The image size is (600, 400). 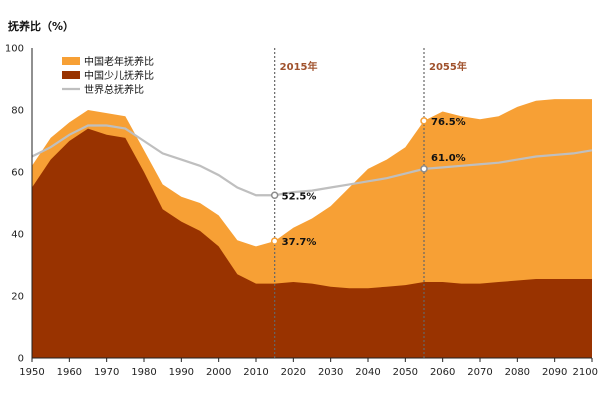 I want to click on value-annotations: 52.5% 37.7% 76.5% 61.0%, so click(x=368, y=182).